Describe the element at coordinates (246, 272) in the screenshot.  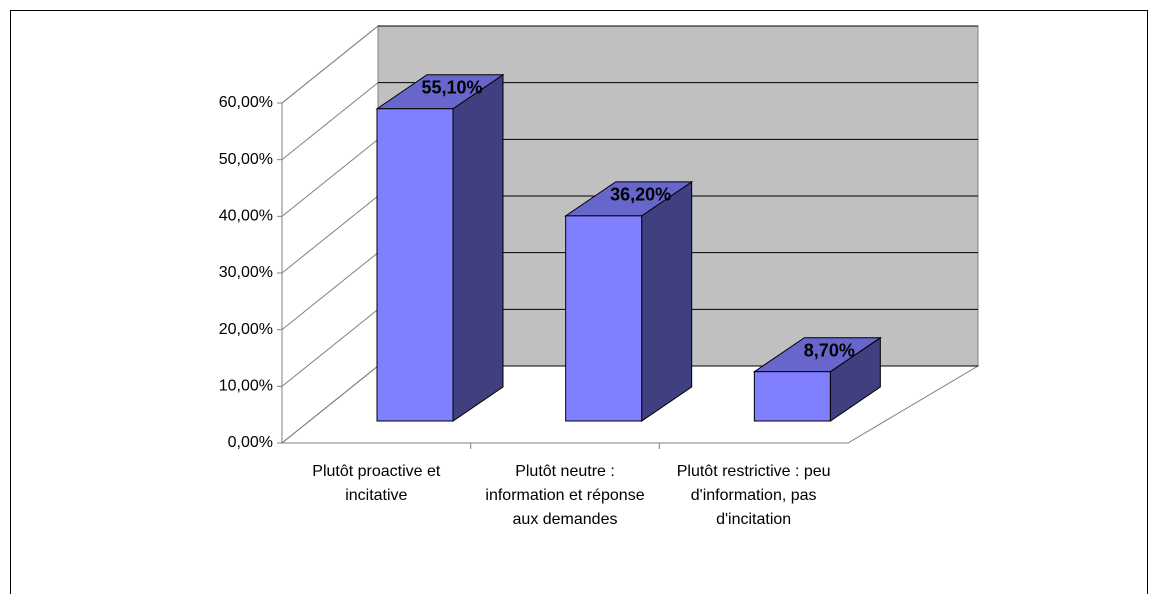
I see `y-tick-label: 30,00%` at that location.